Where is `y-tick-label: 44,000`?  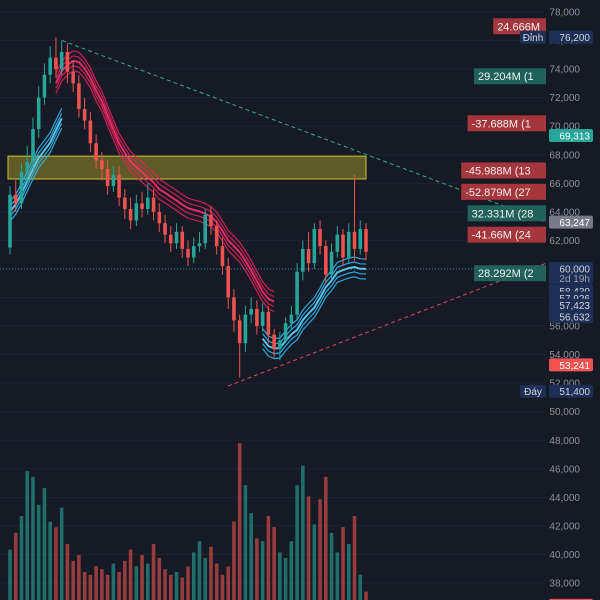 y-tick-label: 44,000 is located at coordinates (564, 498).